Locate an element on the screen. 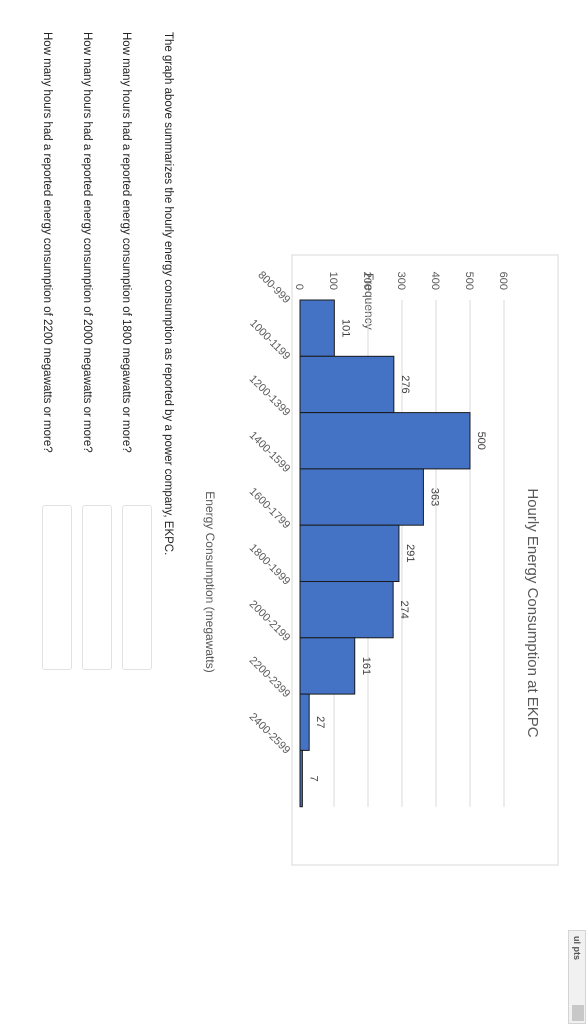 The height and width of the screenshot is (1024, 586). data-label: 274 is located at coordinates (404, 609).